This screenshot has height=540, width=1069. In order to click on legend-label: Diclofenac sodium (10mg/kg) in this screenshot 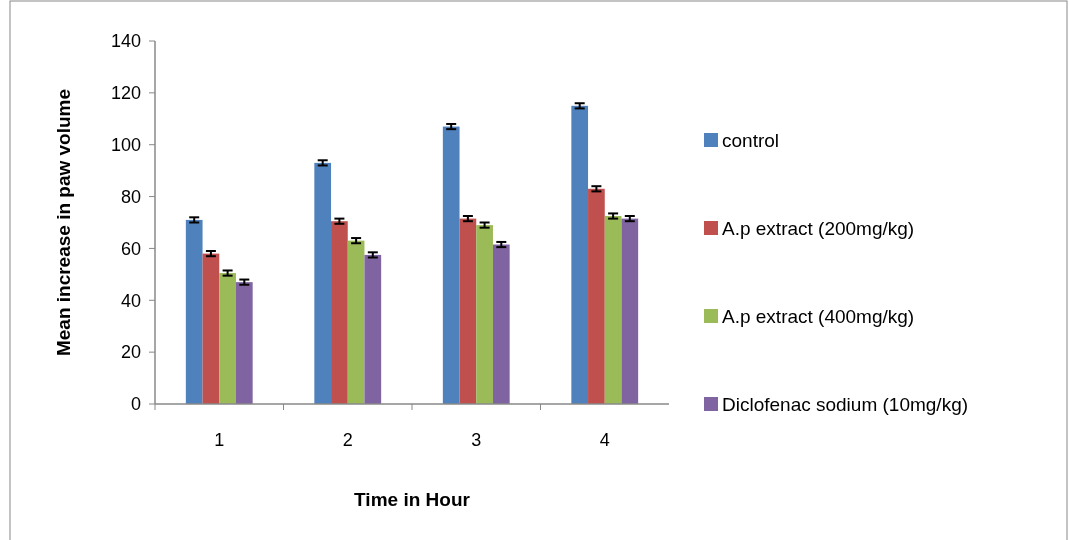, I will do `click(845, 404)`.